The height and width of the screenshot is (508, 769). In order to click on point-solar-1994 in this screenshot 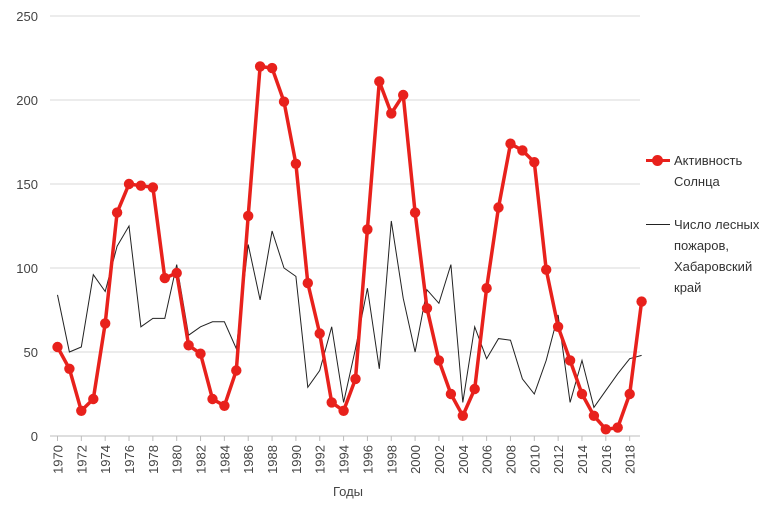, I will do `click(343, 410)`.